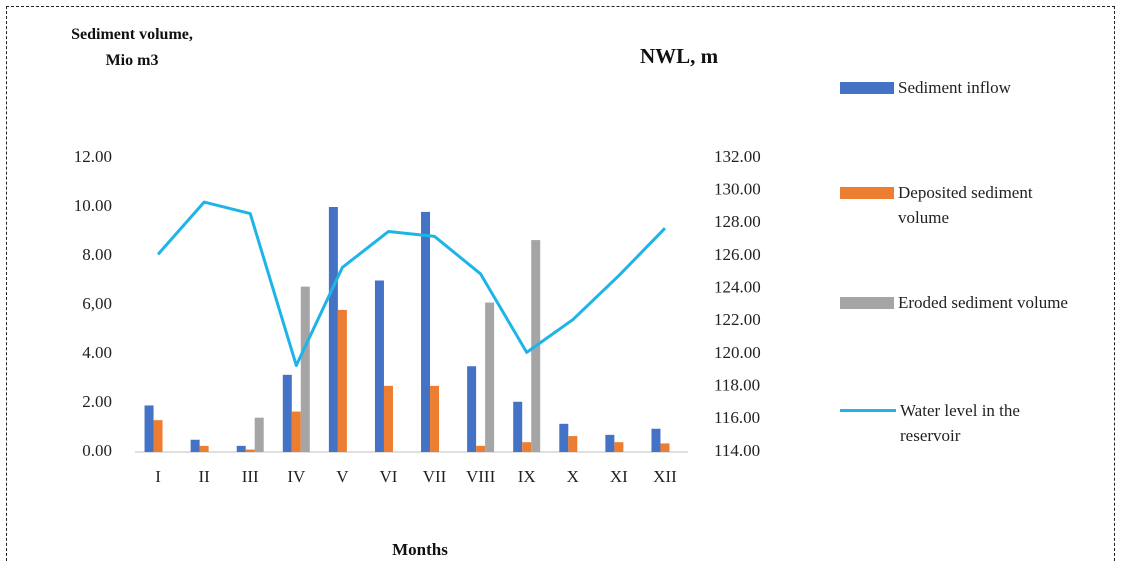  What do you see at coordinates (481, 476) in the screenshot?
I see `x-tick-label: VIII` at bounding box center [481, 476].